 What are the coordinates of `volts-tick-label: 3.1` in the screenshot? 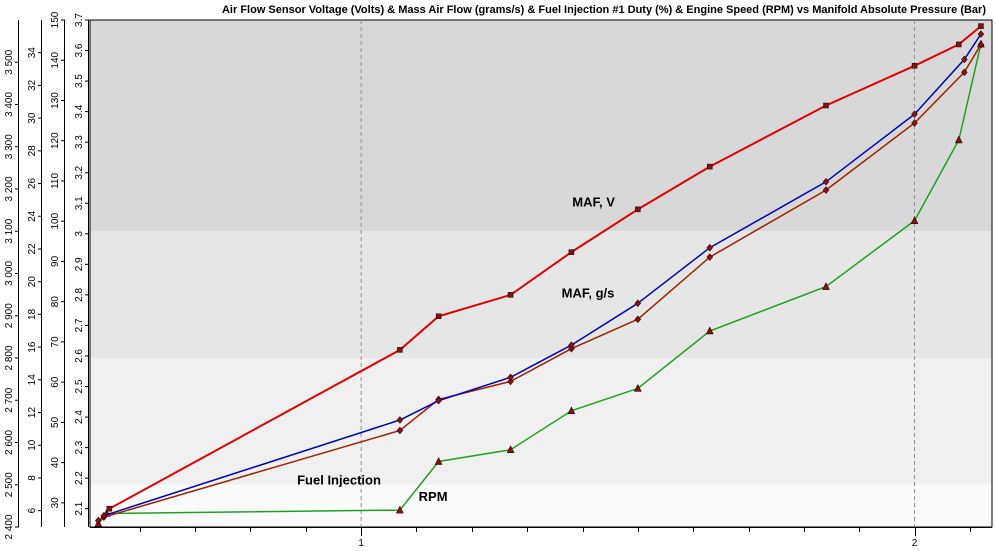 It's located at (79, 203).